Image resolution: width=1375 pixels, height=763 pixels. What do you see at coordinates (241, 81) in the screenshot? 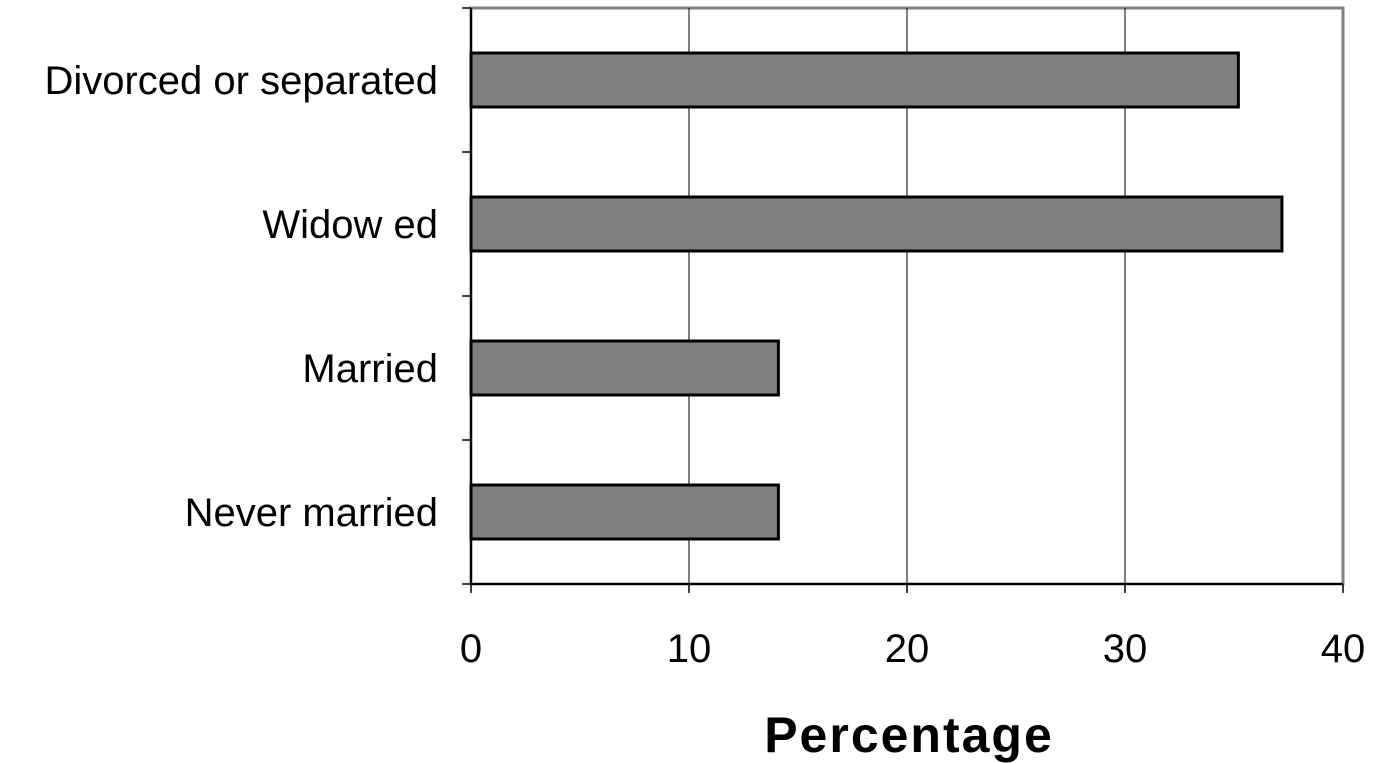
I see `y-category-label: Divorced or separated` at bounding box center [241, 81].